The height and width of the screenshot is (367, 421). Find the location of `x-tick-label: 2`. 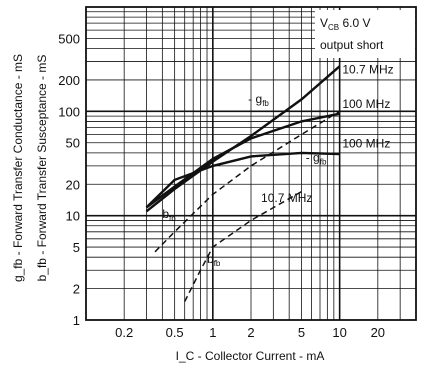

x-tick-label: 2 is located at coordinates (250, 332).